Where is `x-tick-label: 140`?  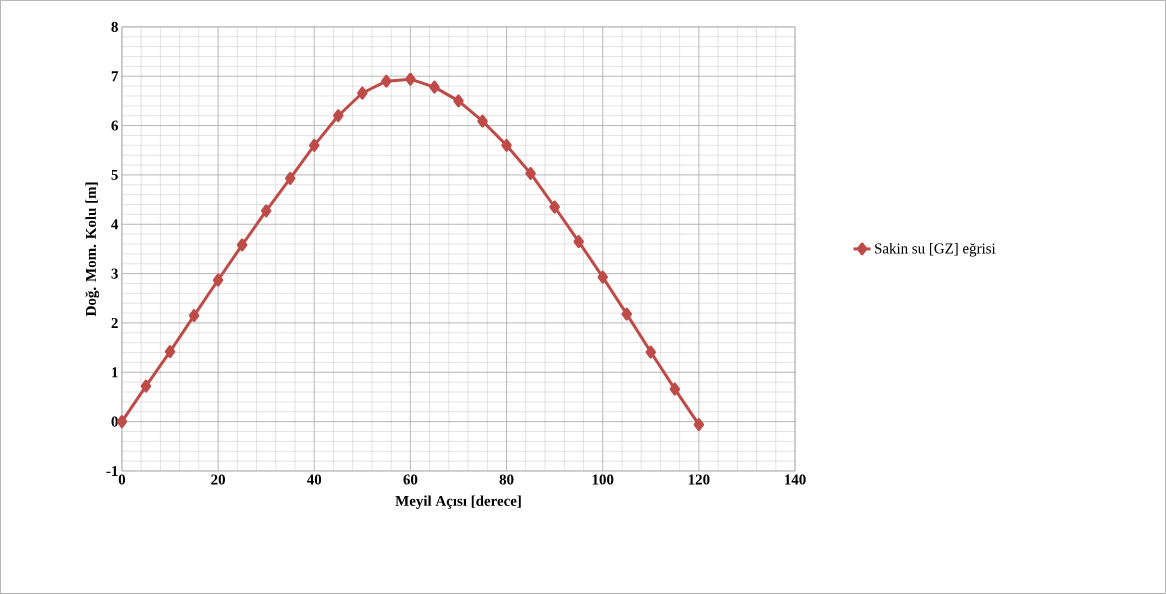 x-tick-label: 140 is located at coordinates (795, 479).